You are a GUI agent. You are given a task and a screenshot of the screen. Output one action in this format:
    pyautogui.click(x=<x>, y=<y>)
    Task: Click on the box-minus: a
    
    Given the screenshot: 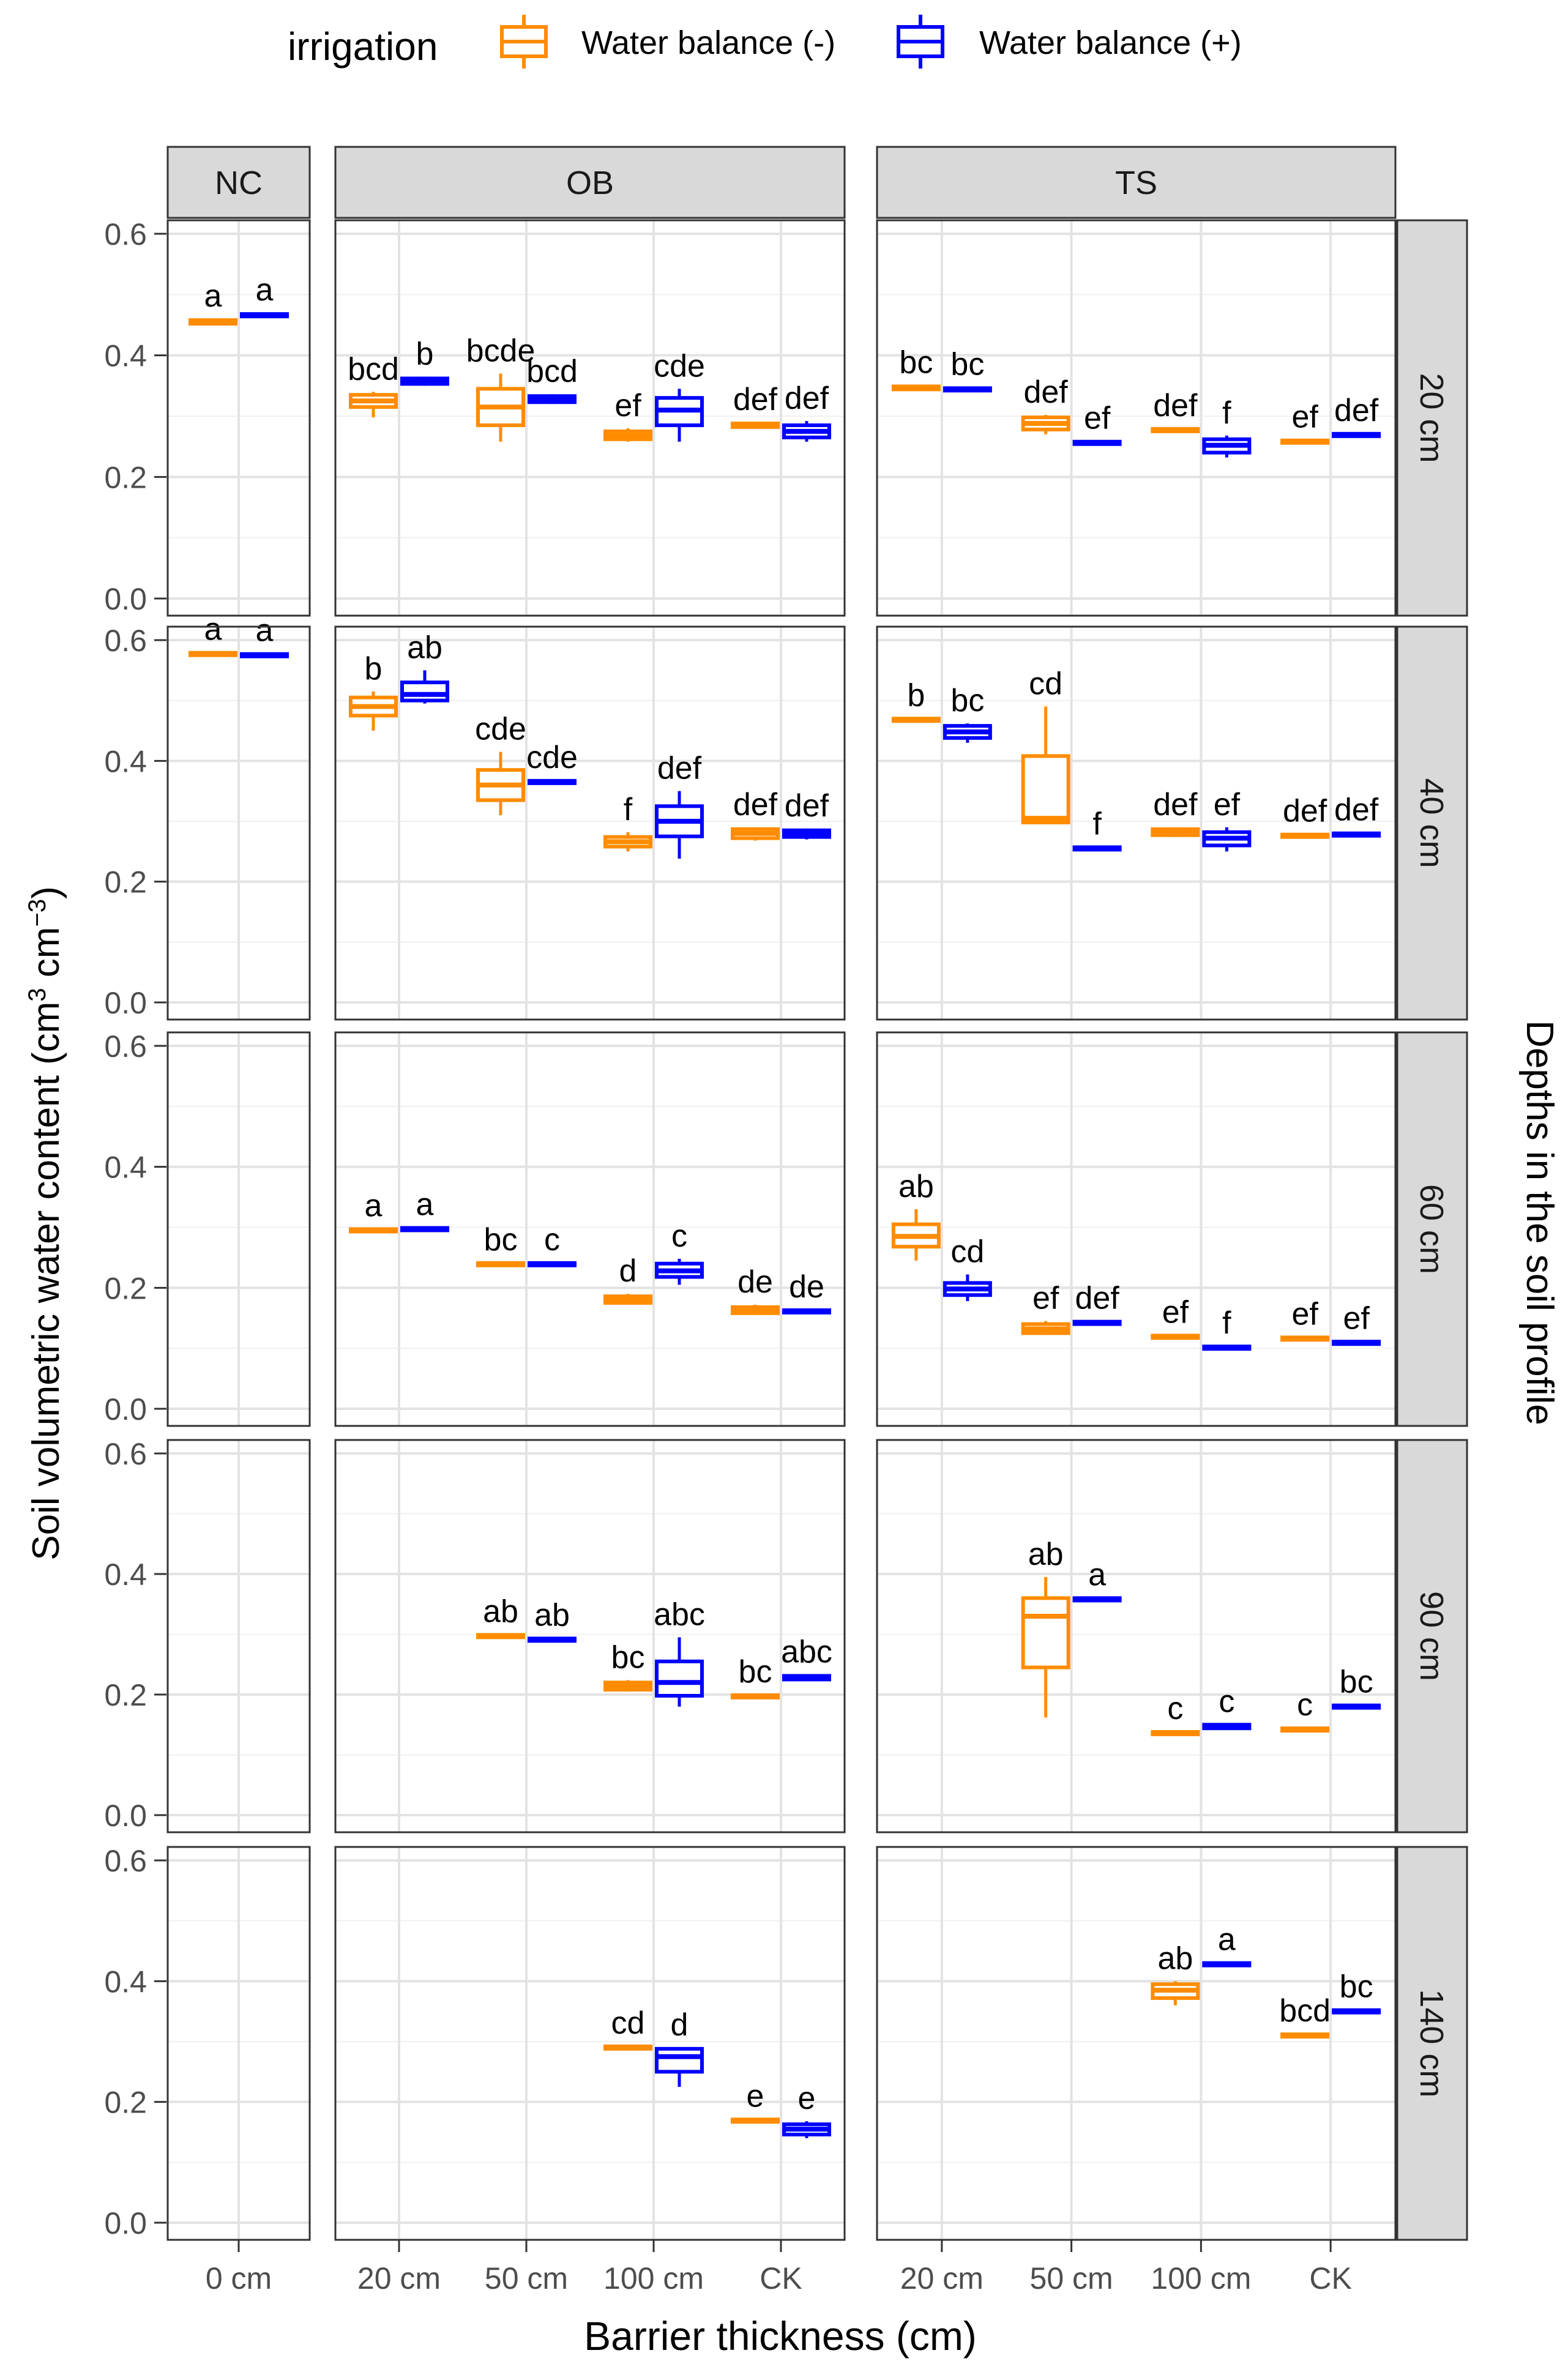 What is the action you would take?
    pyautogui.click(x=213, y=302)
    